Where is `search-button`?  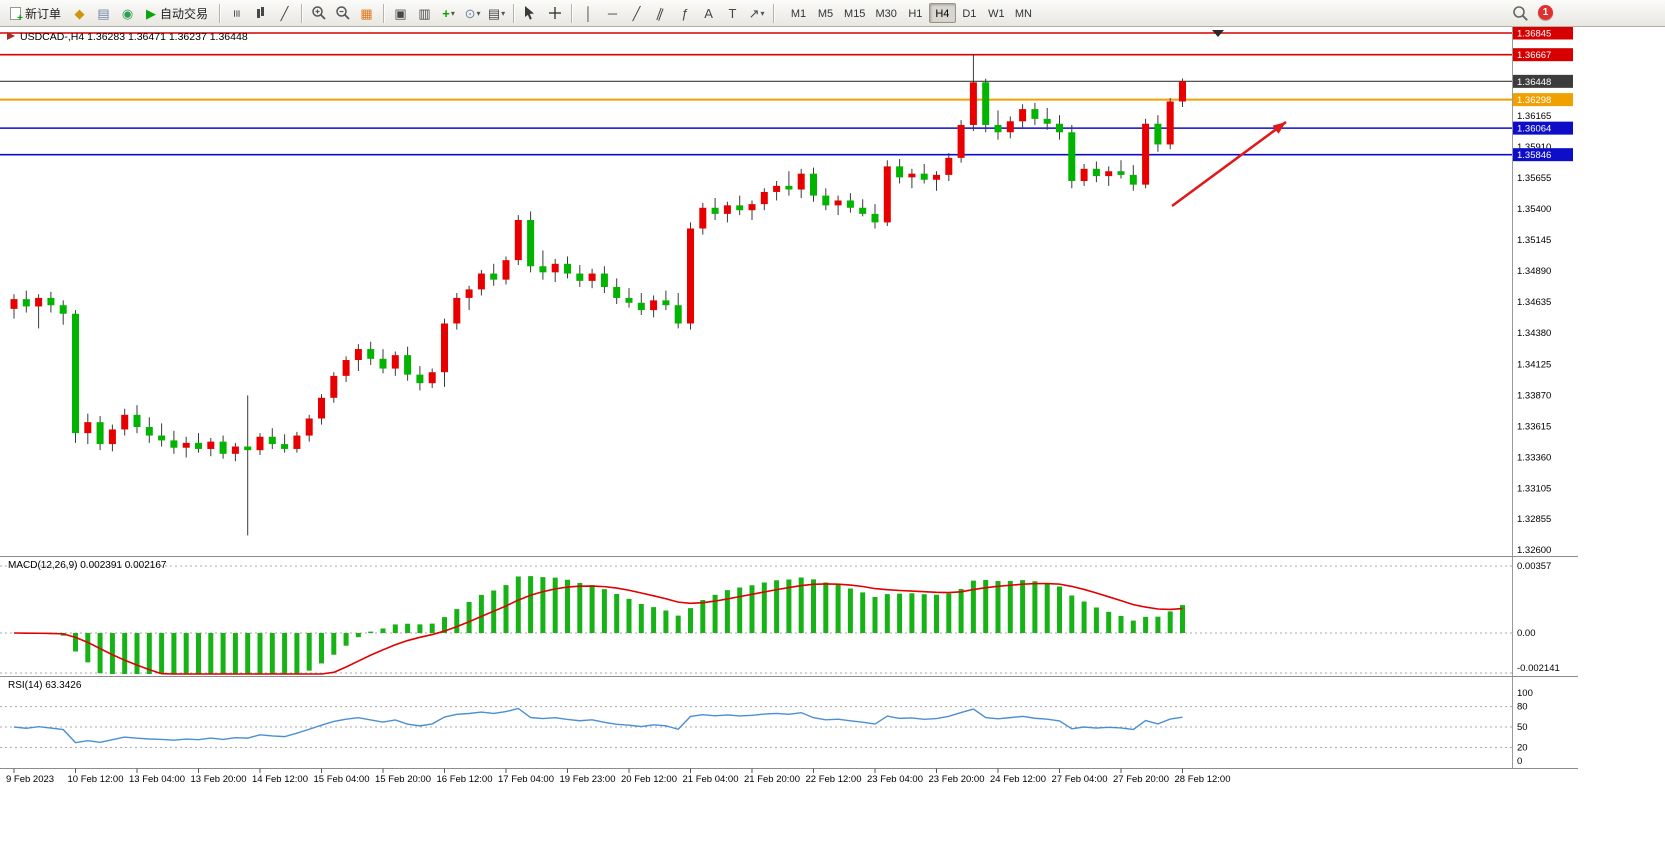
search-button is located at coordinates (1520, 16).